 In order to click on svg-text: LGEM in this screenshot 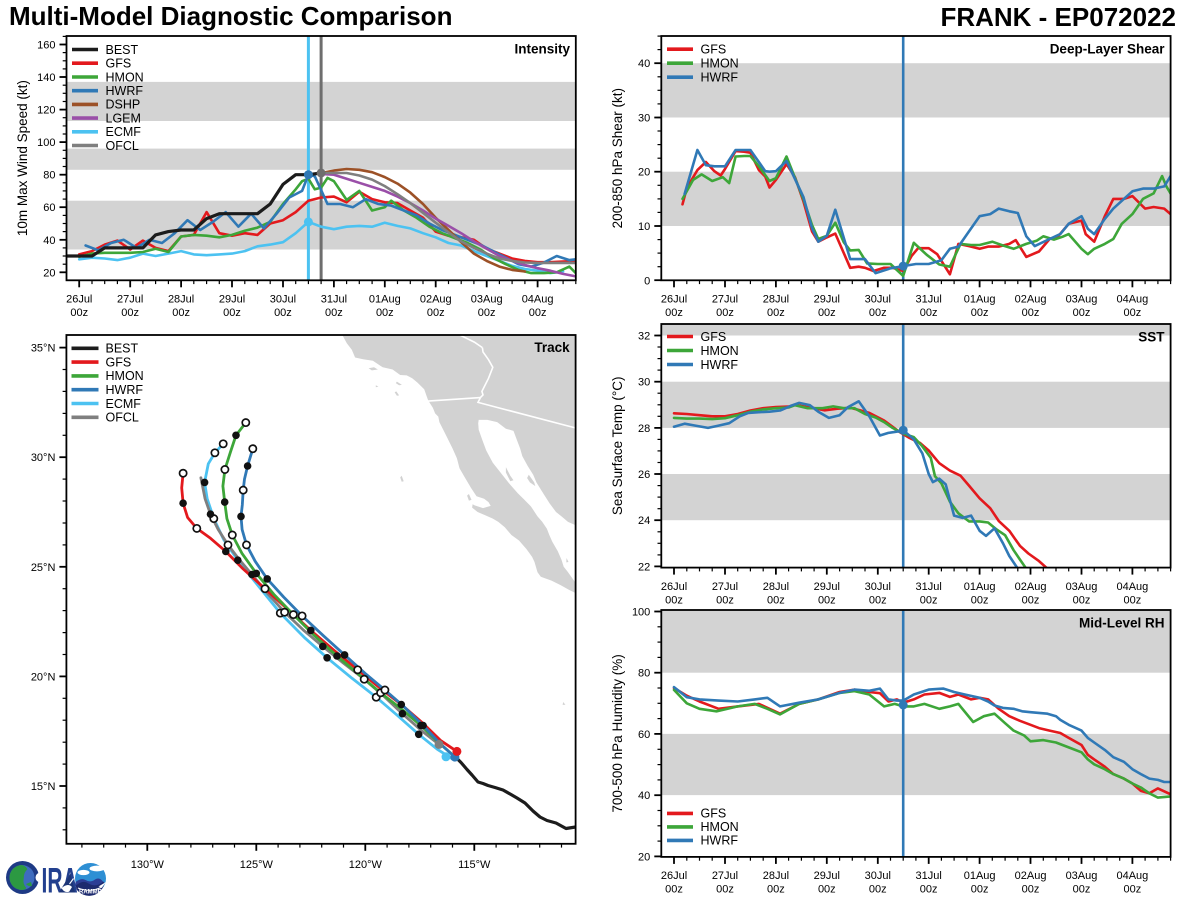, I will do `click(123, 118)`.